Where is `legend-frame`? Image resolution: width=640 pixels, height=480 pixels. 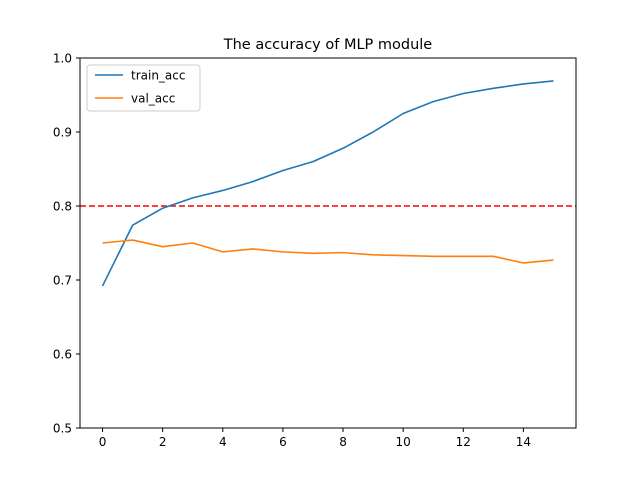 legend-frame is located at coordinates (143, 88).